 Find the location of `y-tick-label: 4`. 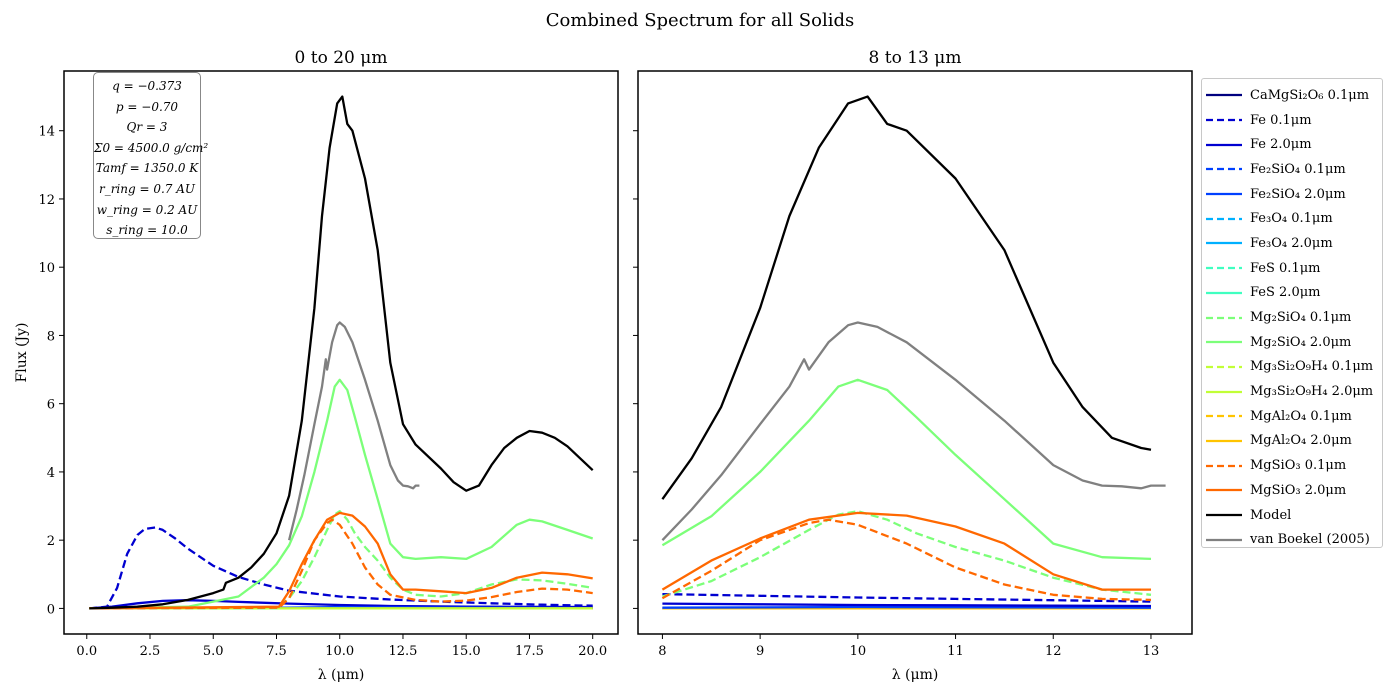

y-tick-label: 4 is located at coordinates (51, 473).